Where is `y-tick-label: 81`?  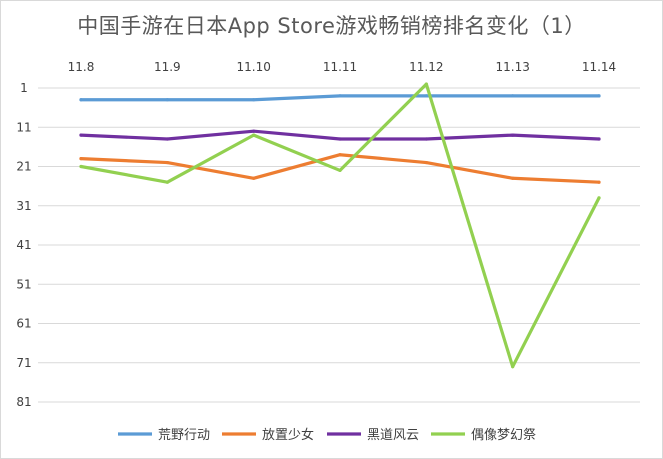
y-tick-label: 81 is located at coordinates (23, 402).